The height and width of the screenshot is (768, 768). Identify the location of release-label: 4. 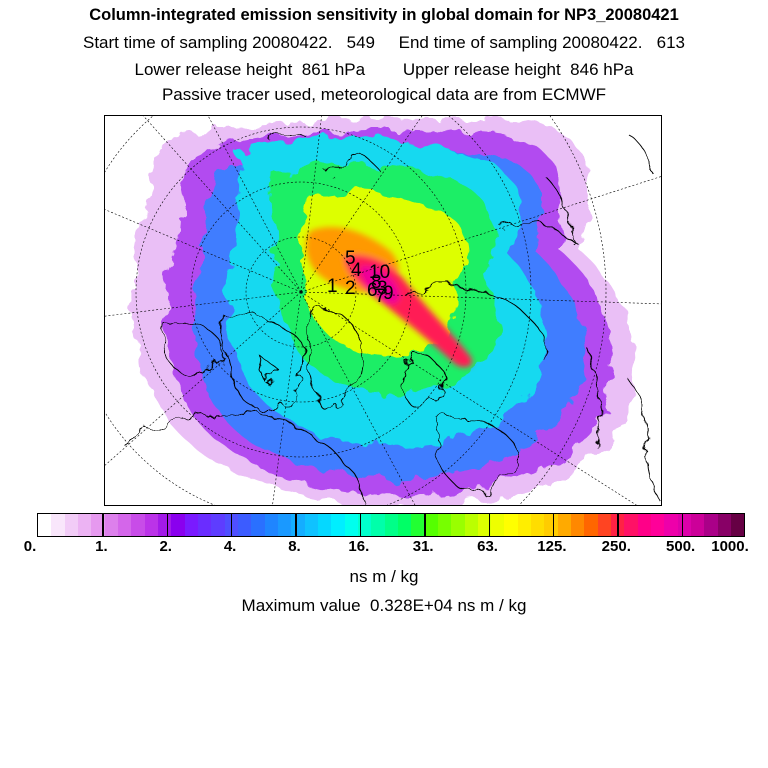
(356, 270).